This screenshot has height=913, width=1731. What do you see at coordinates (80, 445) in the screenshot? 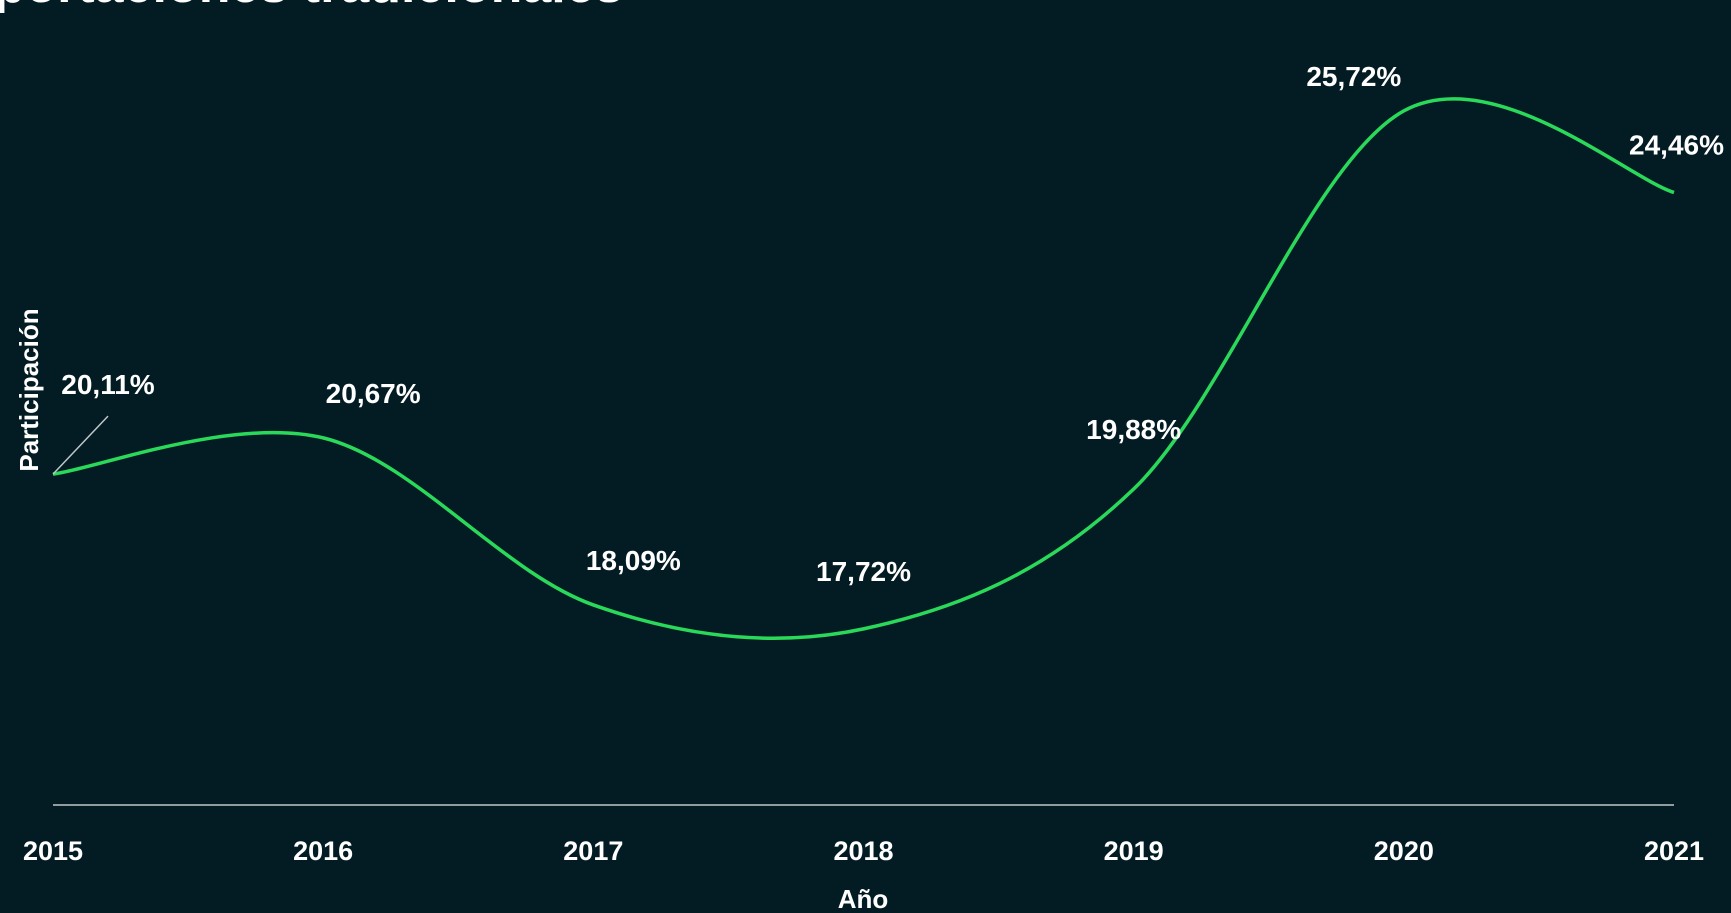
I see `leader-line` at bounding box center [80, 445].